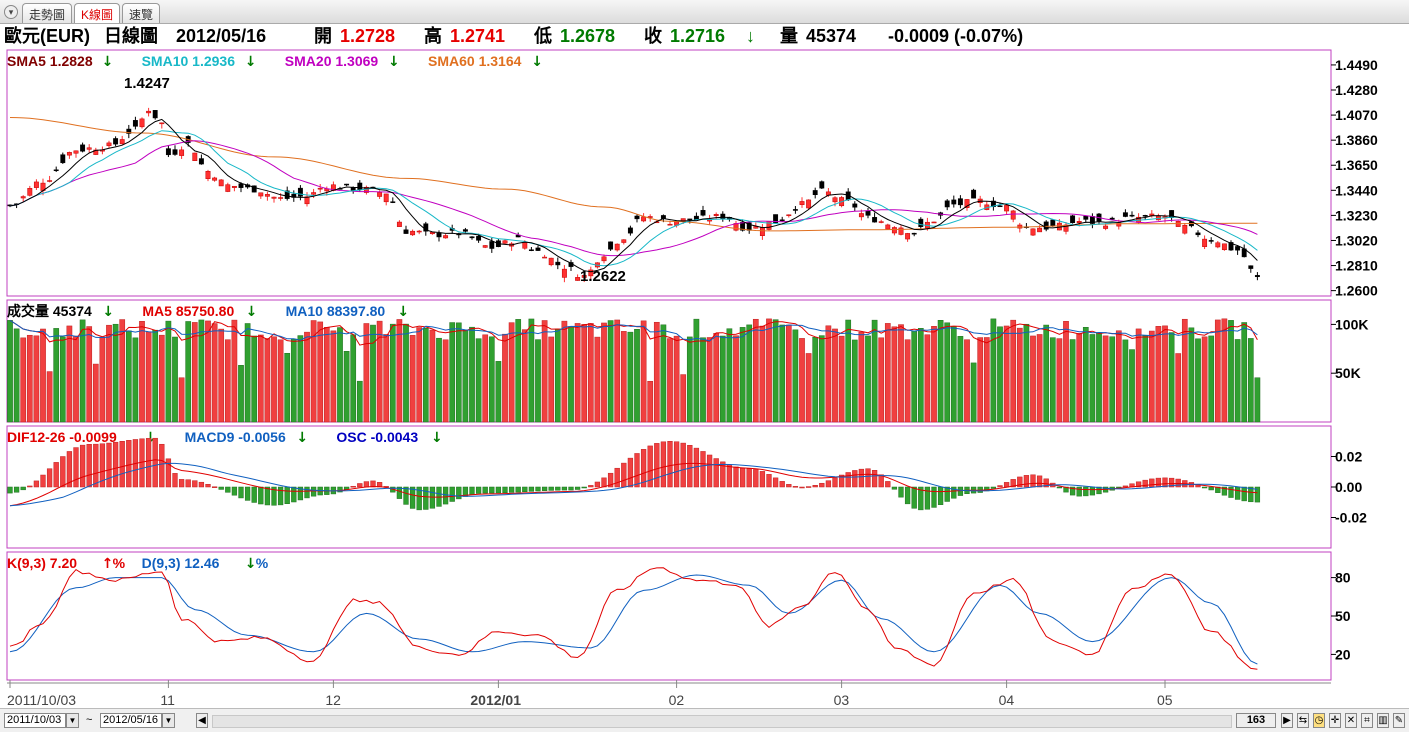 This screenshot has height=732, width=1409. I want to click on y-tick-label: 1.4280, so click(1356, 90).